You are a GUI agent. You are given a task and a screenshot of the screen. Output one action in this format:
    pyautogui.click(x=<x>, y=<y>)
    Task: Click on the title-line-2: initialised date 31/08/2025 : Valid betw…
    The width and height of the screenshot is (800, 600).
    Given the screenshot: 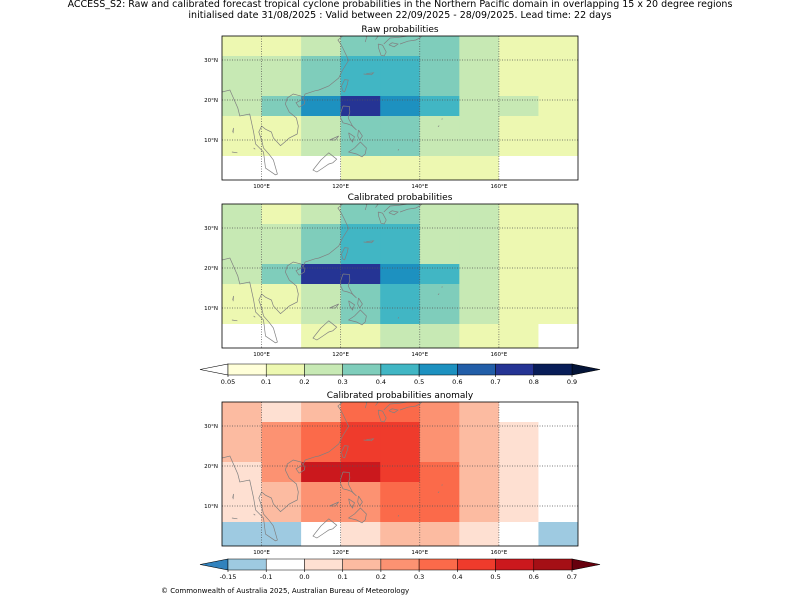 What is the action you would take?
    pyautogui.click(x=400, y=15)
    